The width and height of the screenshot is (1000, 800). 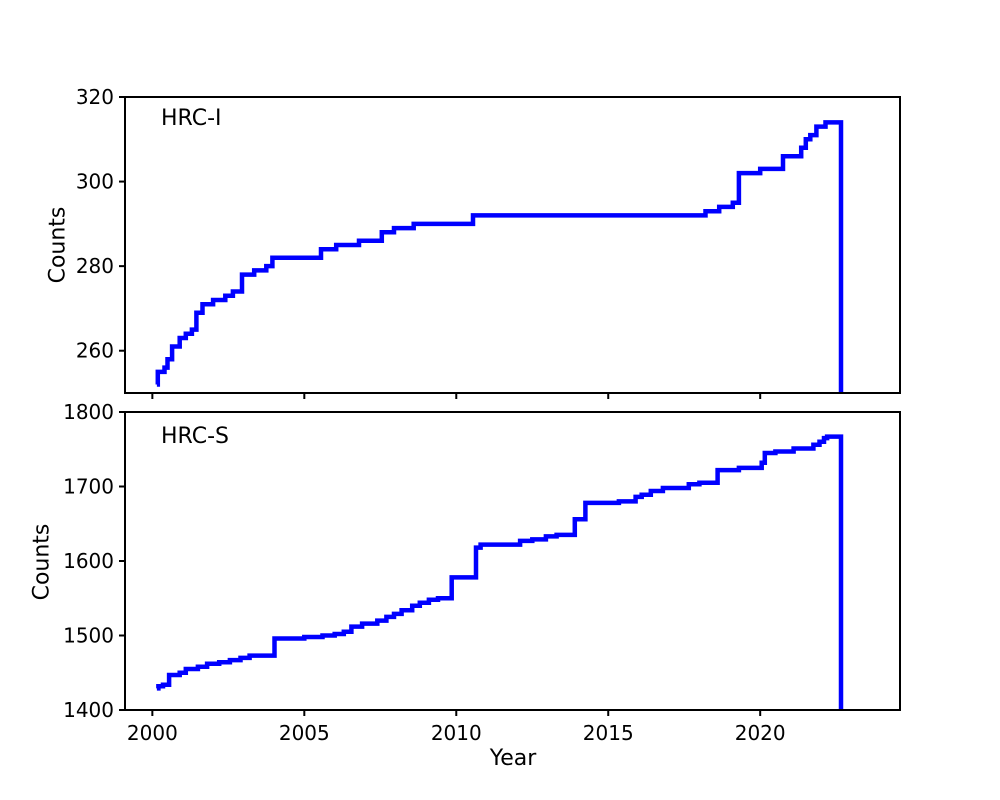 I want to click on y-axis-label-top: Counts, so click(x=58, y=245).